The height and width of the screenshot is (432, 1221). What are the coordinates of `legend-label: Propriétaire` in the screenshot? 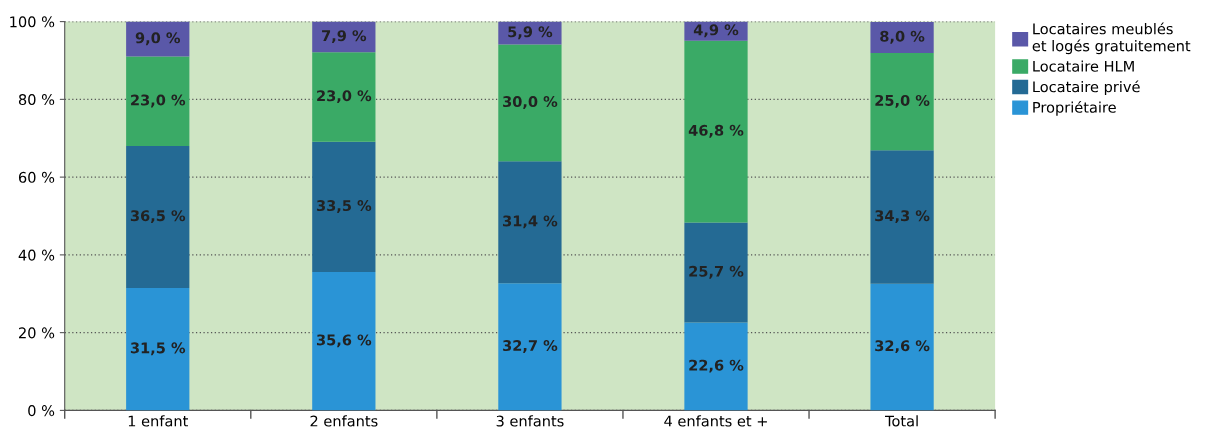 It's located at (1074, 108).